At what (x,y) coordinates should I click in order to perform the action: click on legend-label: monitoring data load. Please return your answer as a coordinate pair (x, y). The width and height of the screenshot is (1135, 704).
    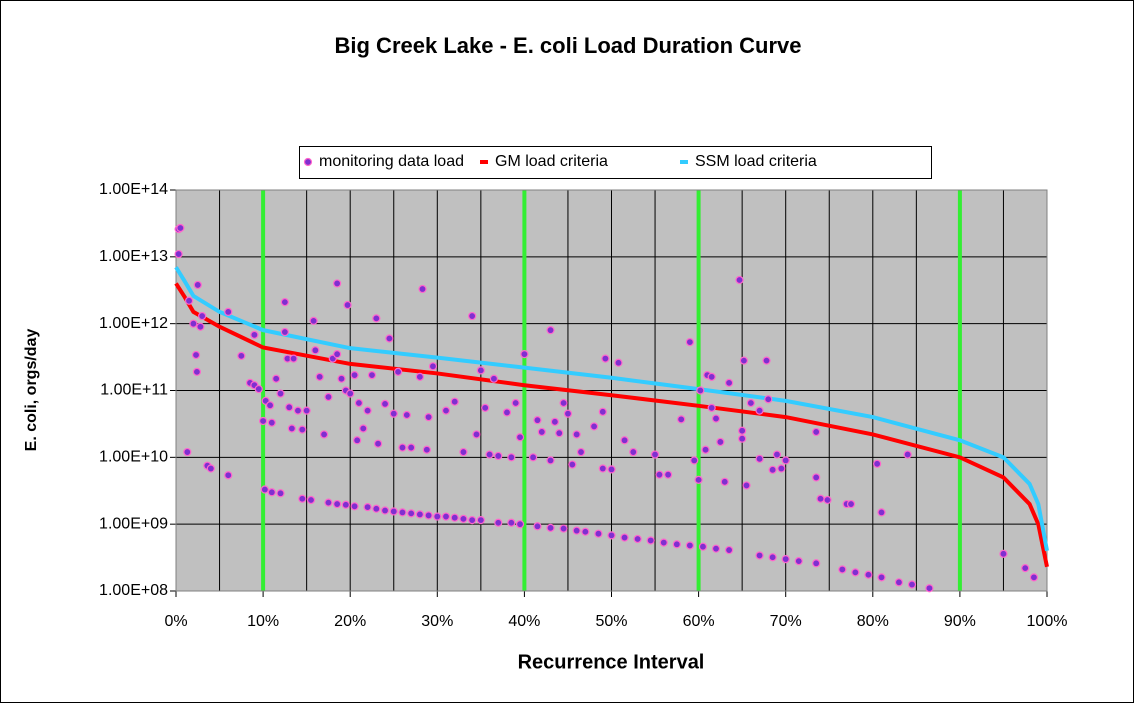
    Looking at the image, I should click on (391, 161).